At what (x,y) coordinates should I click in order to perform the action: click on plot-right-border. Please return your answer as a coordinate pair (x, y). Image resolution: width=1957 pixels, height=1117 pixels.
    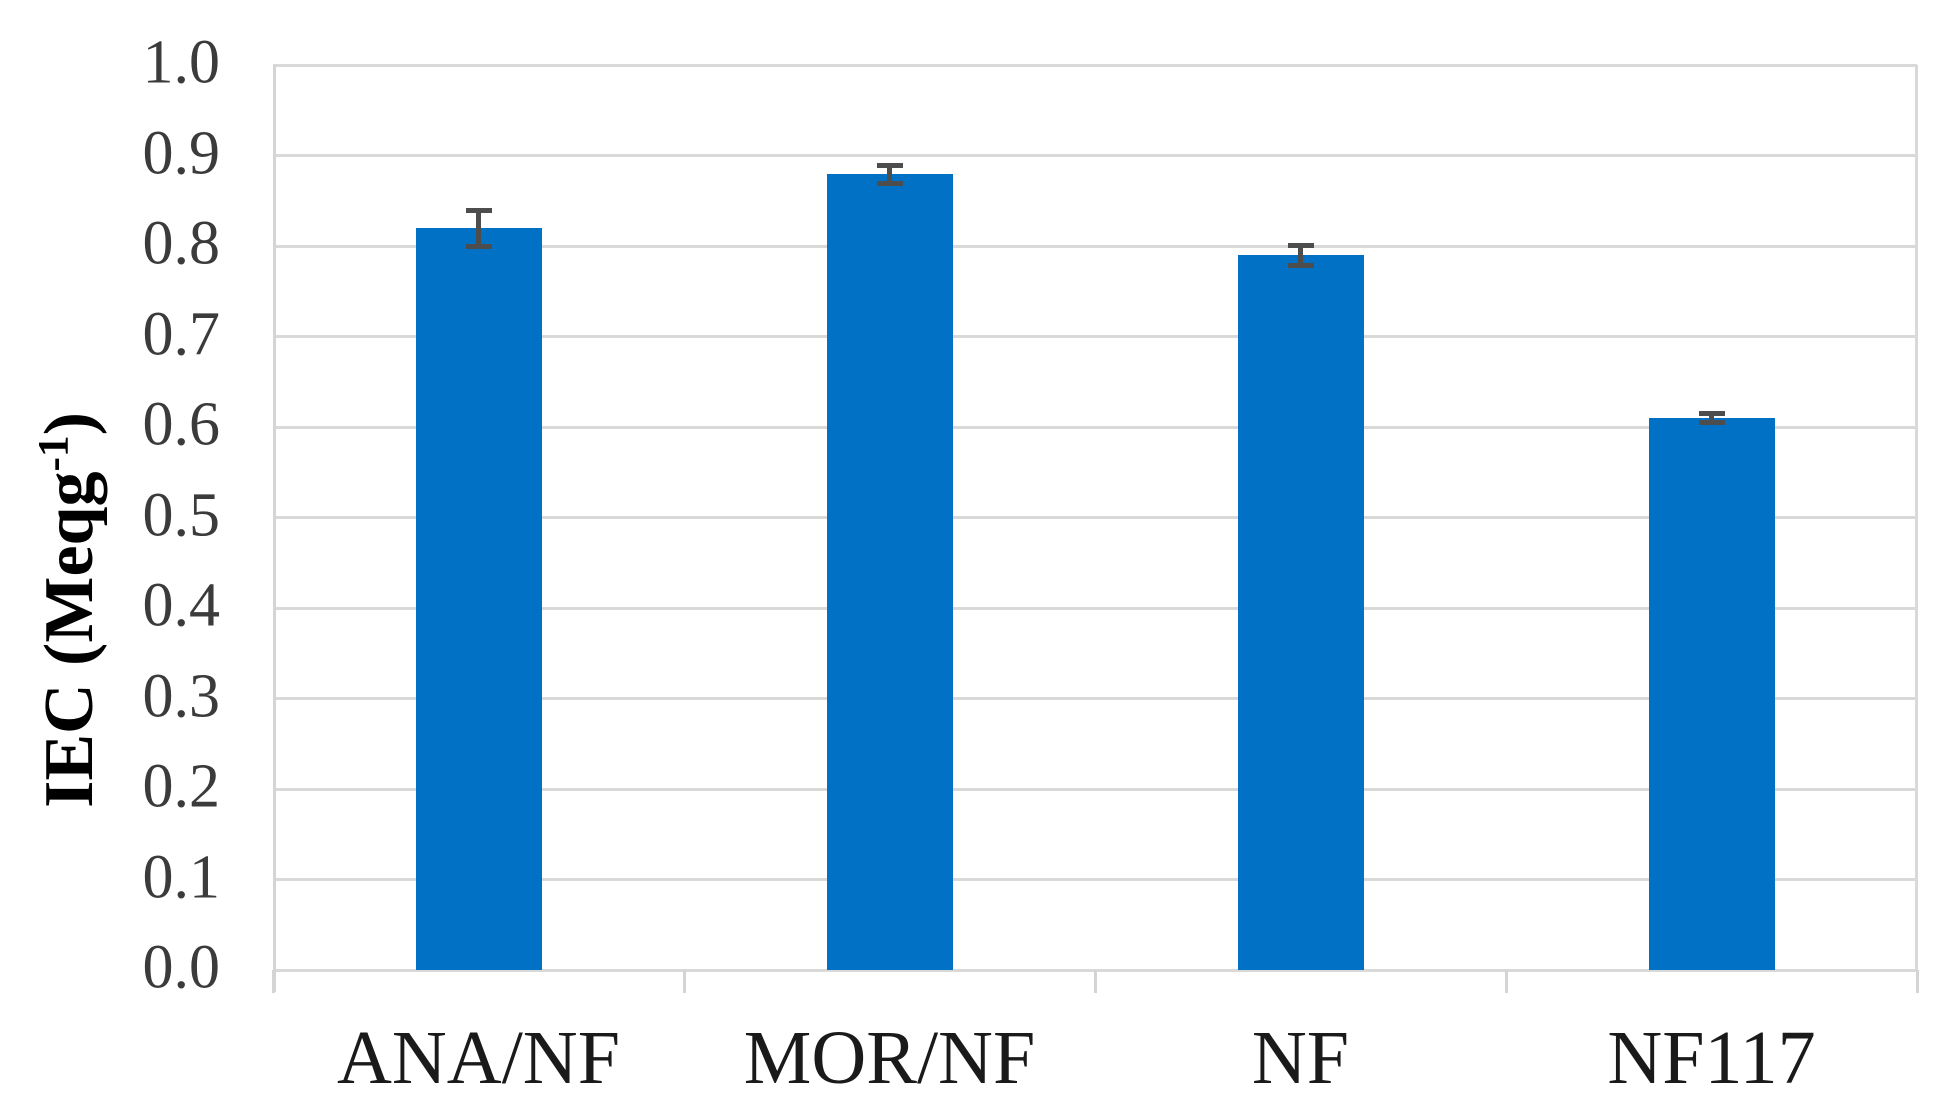
    Looking at the image, I should click on (1916, 517).